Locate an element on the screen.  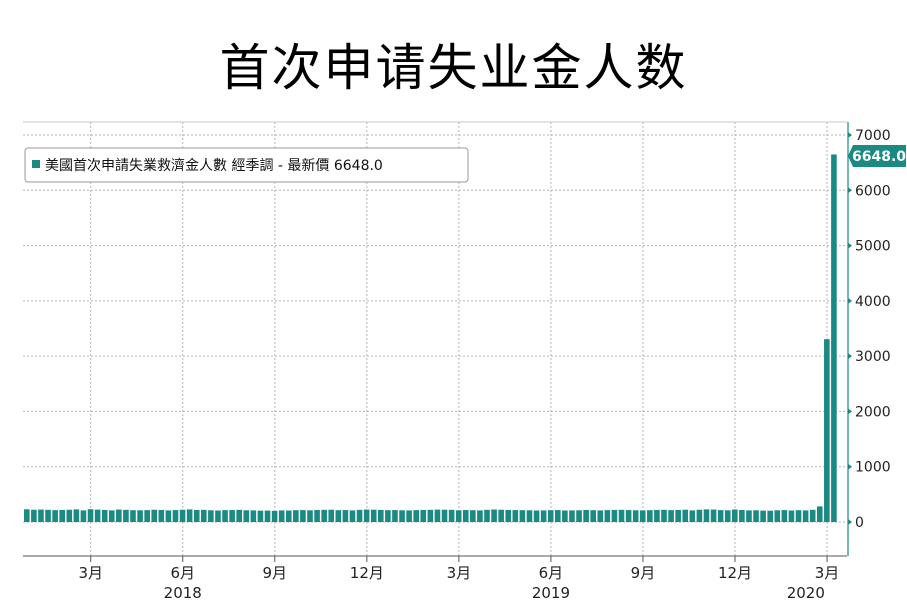
x-year-label: 2019 is located at coordinates (551, 593).